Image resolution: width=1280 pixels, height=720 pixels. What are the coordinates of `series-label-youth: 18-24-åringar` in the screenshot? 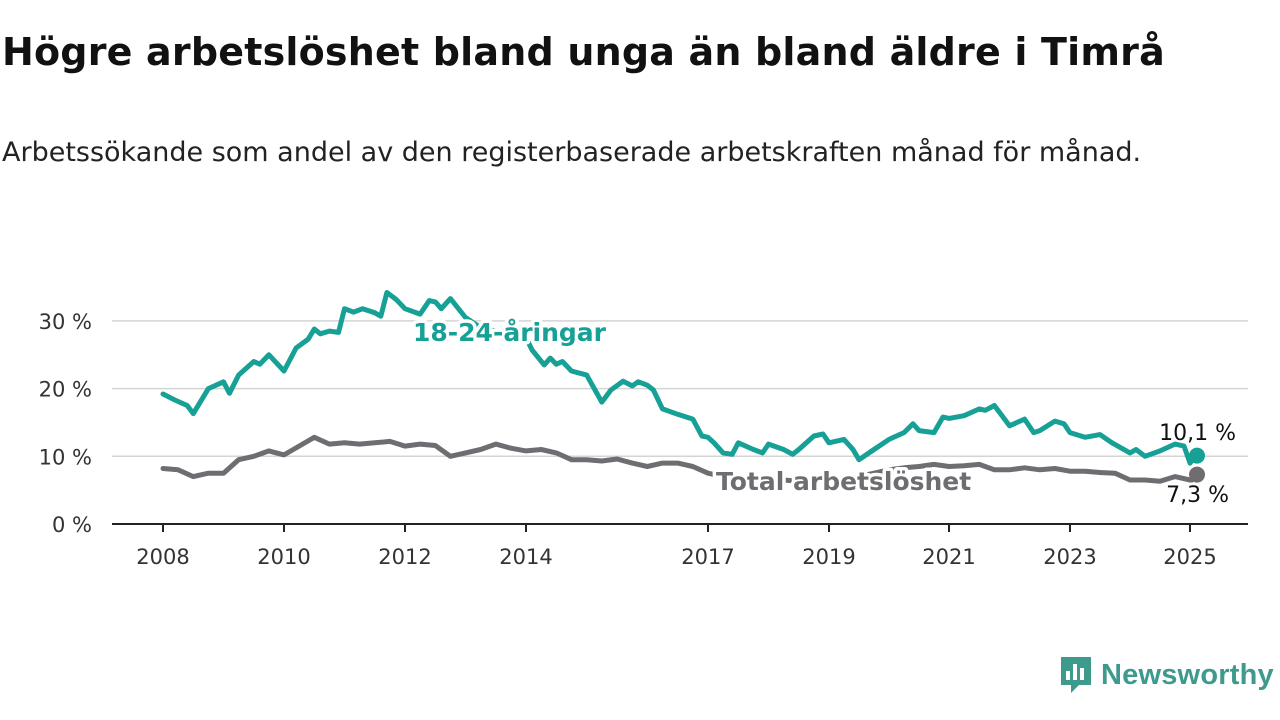 It's located at (510, 332).